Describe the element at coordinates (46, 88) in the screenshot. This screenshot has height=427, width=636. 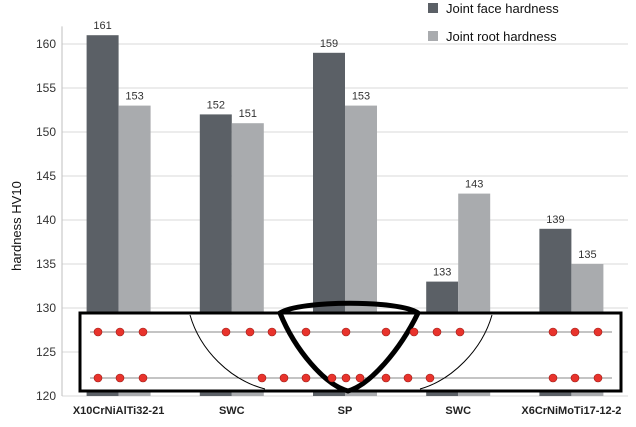
I see `y-tick-label: 155` at that location.